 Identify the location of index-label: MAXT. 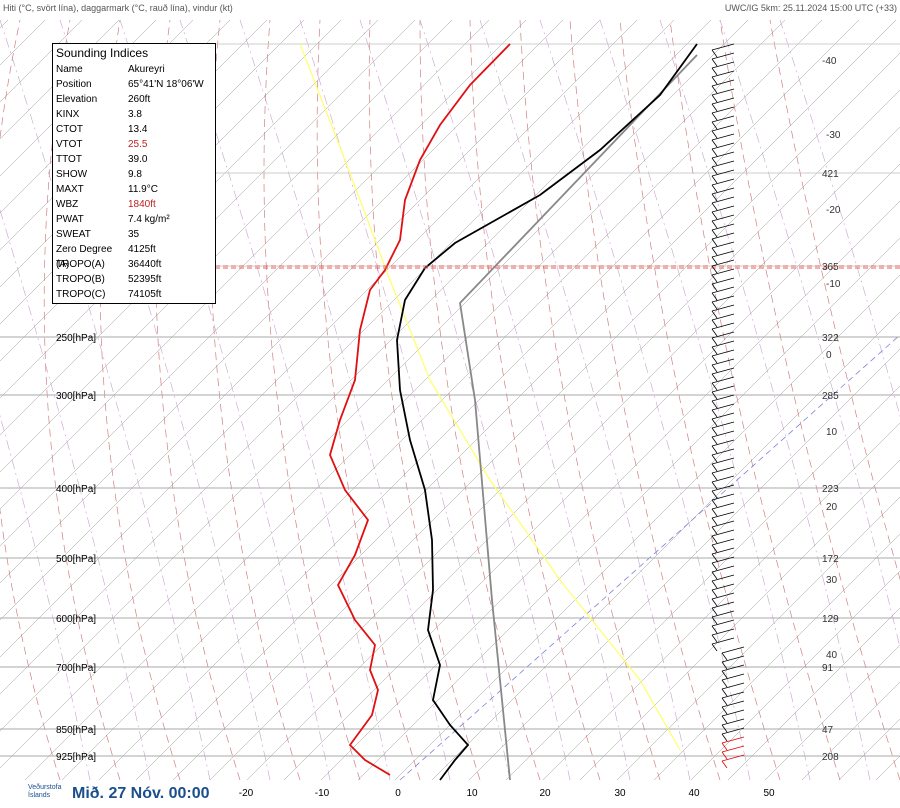
(70, 189).